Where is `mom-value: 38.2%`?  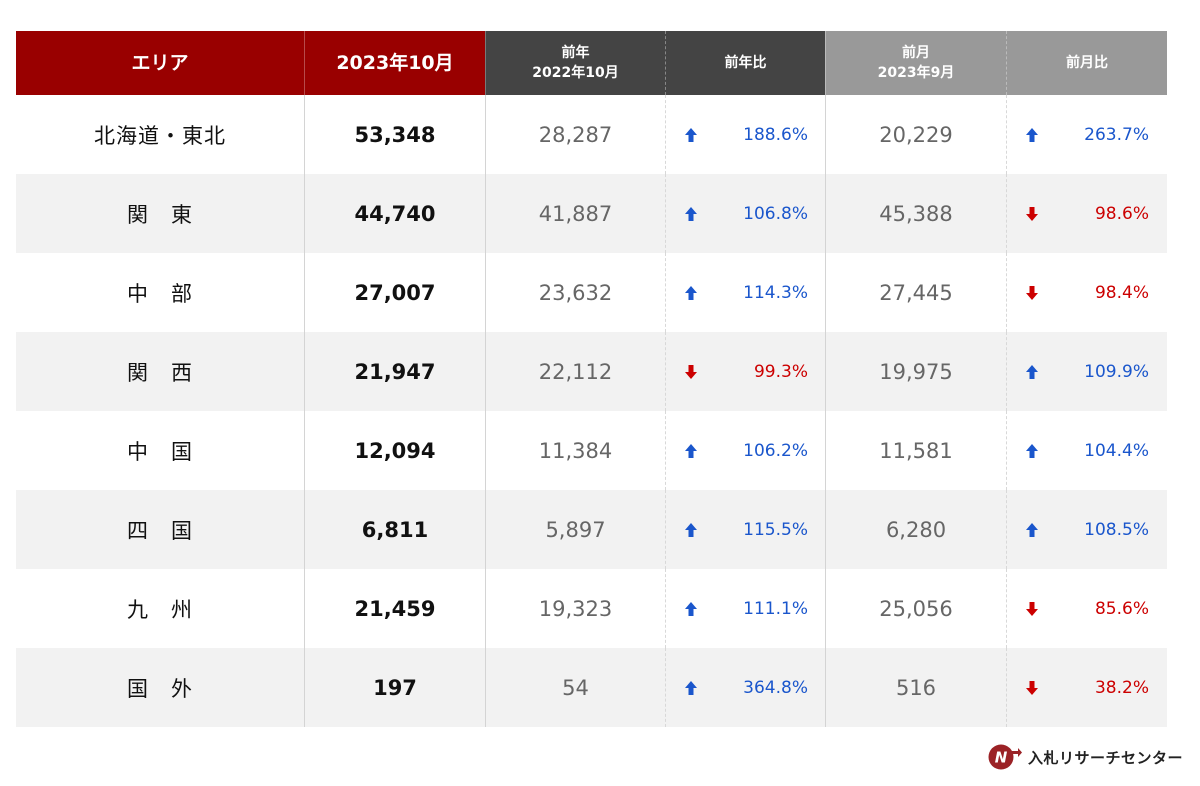 mom-value: 38.2% is located at coordinates (1121, 687).